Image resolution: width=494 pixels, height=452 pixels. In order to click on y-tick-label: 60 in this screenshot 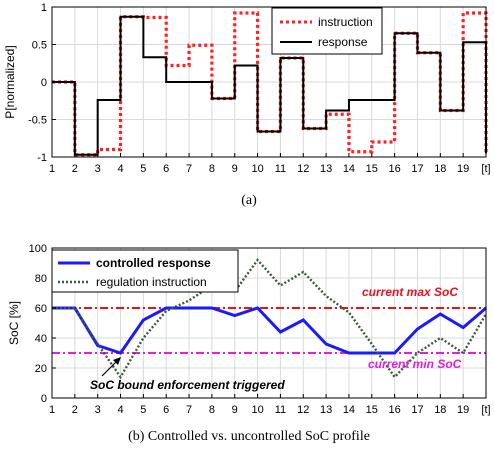, I will do `click(41, 309)`.